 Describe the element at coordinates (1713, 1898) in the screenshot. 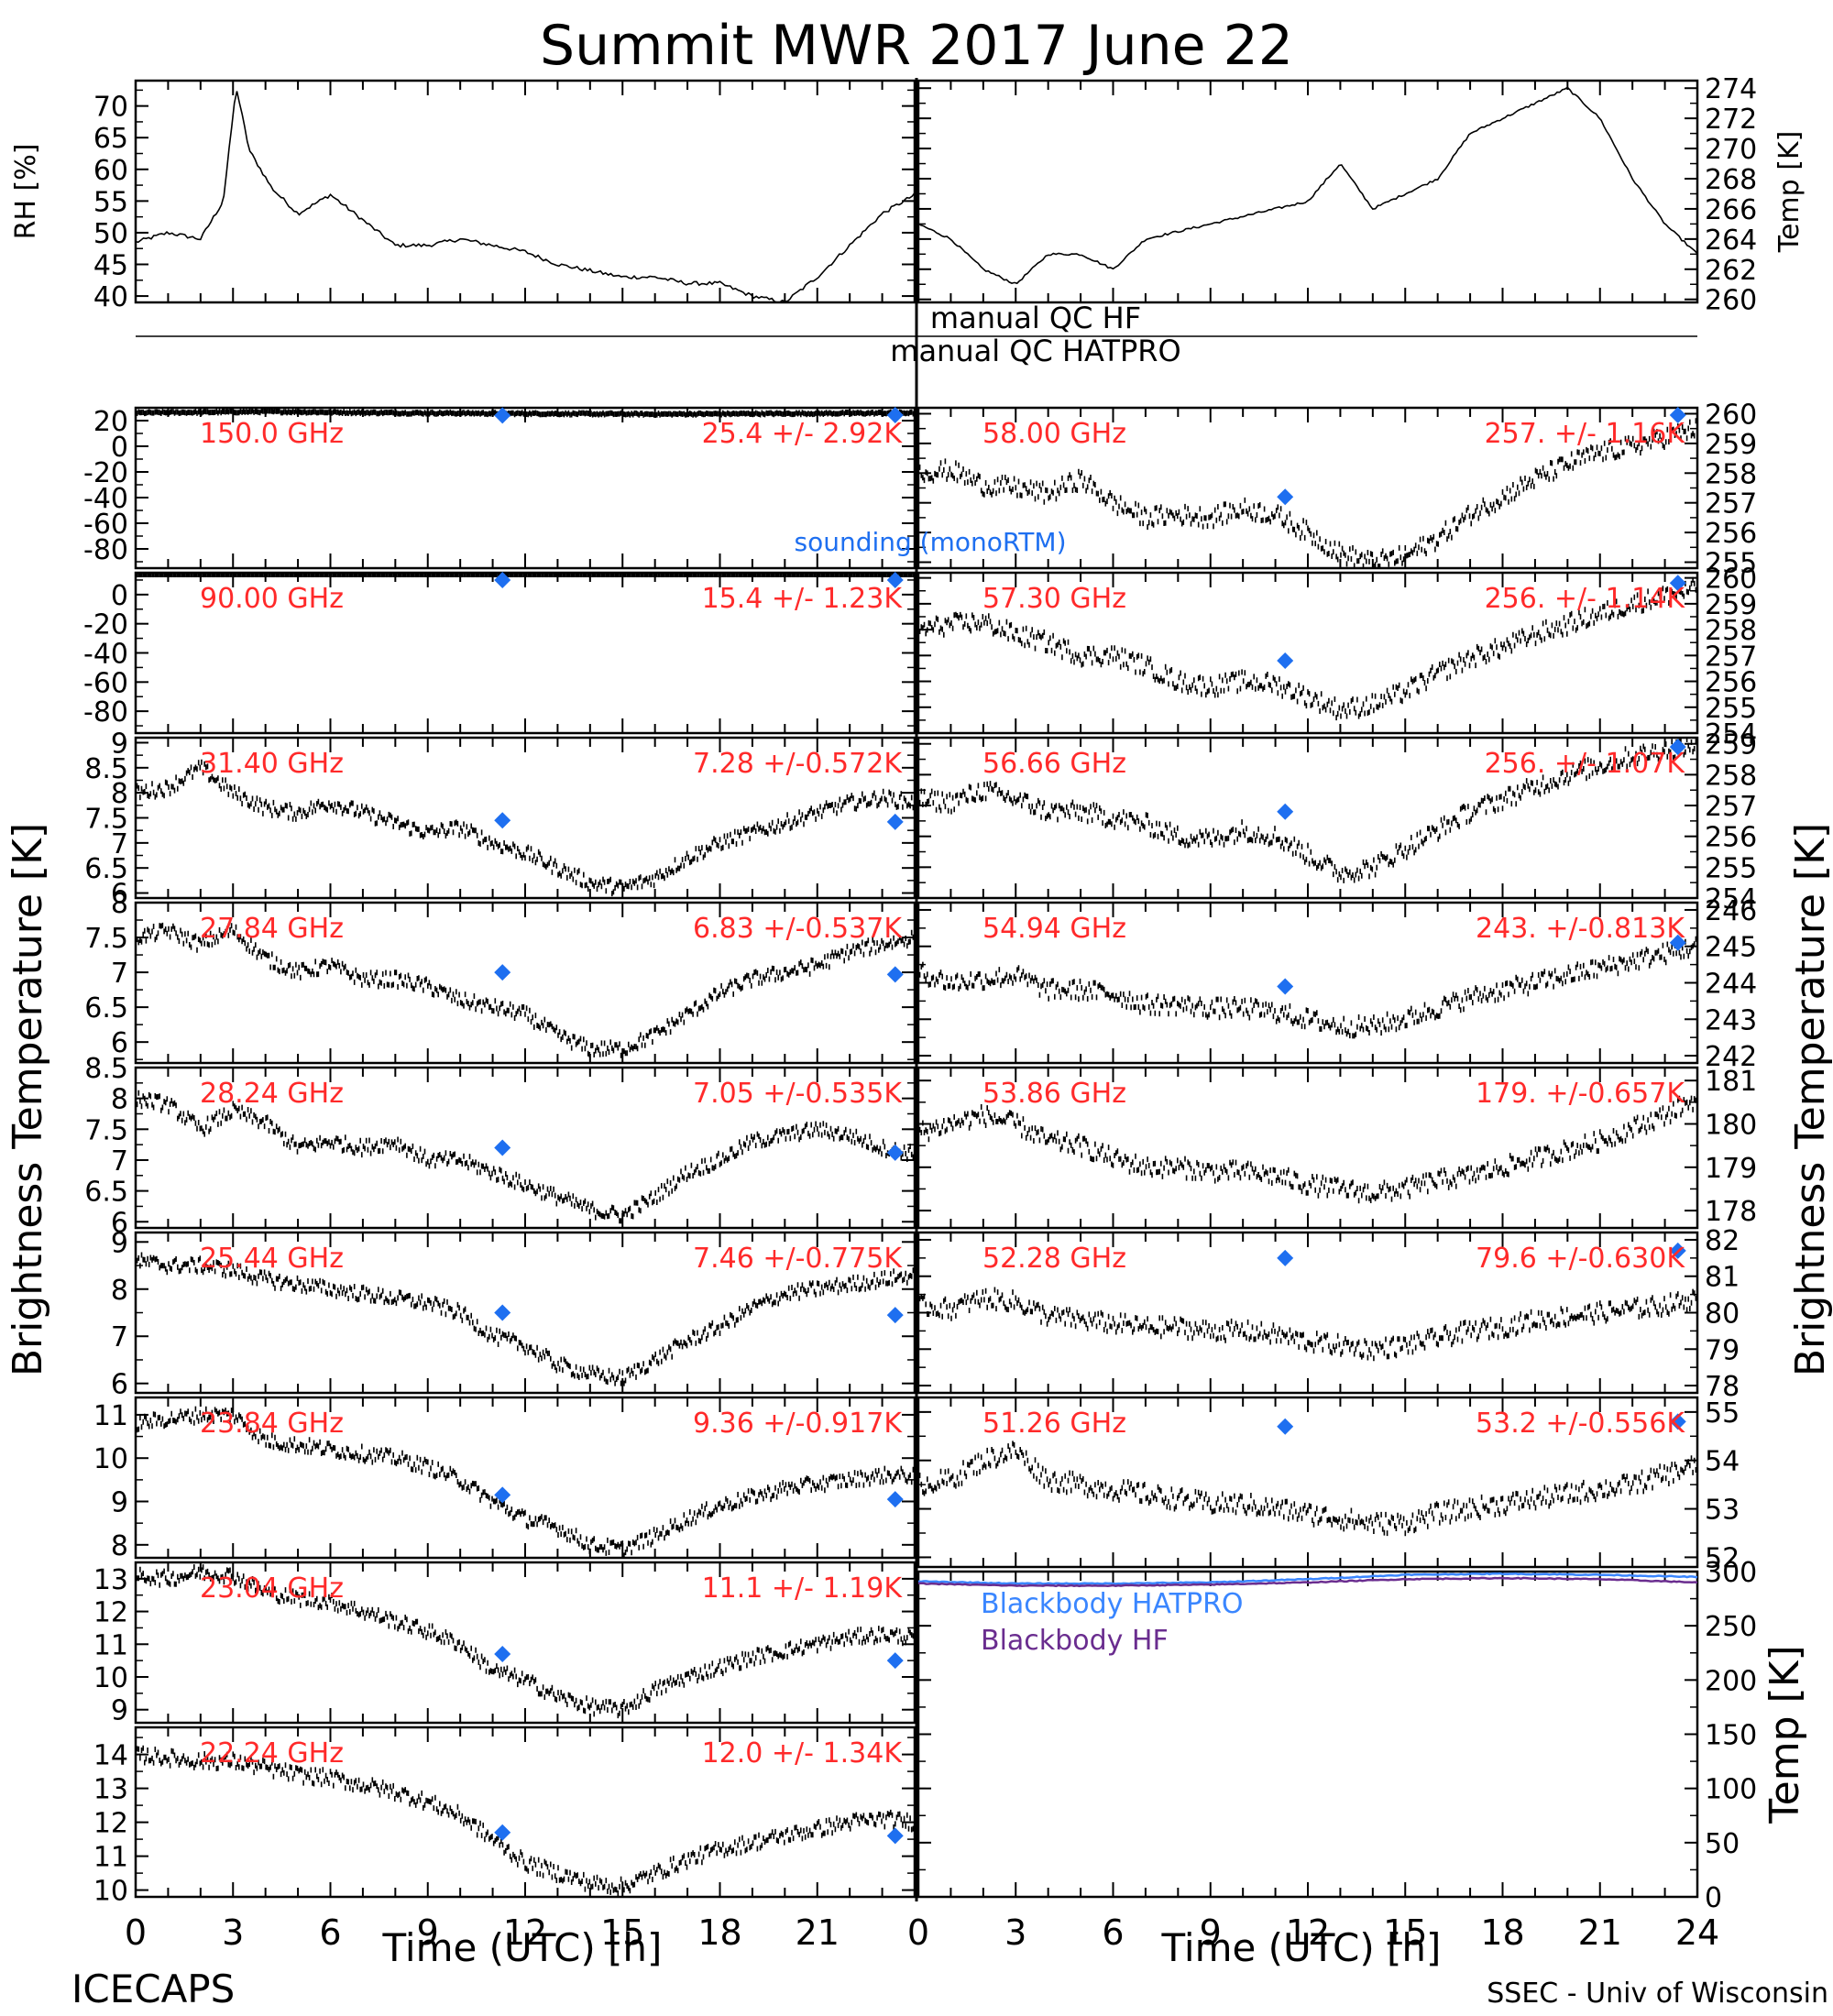

I see `right-7-ytick-label: 0` at that location.